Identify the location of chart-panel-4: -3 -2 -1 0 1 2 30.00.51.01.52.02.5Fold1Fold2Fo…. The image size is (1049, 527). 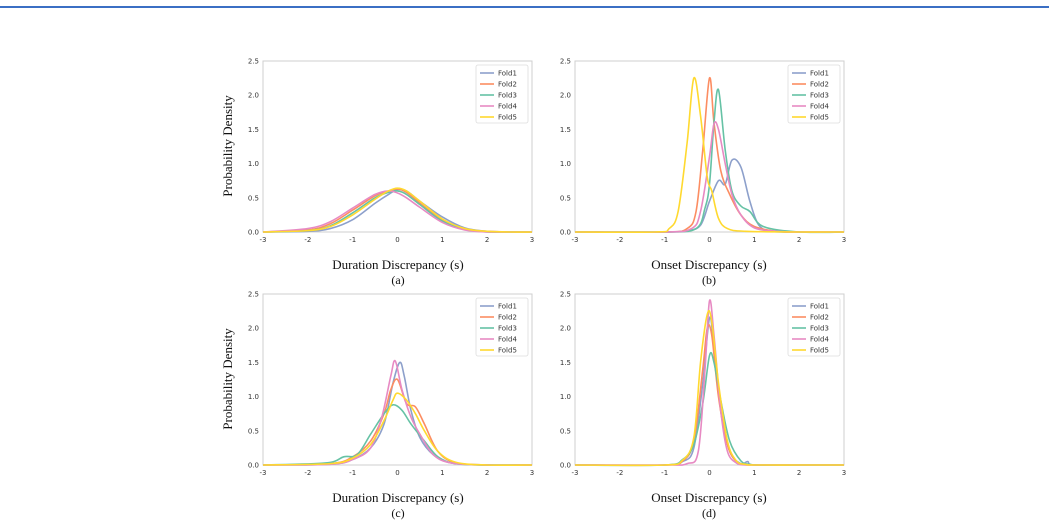
(703, 406).